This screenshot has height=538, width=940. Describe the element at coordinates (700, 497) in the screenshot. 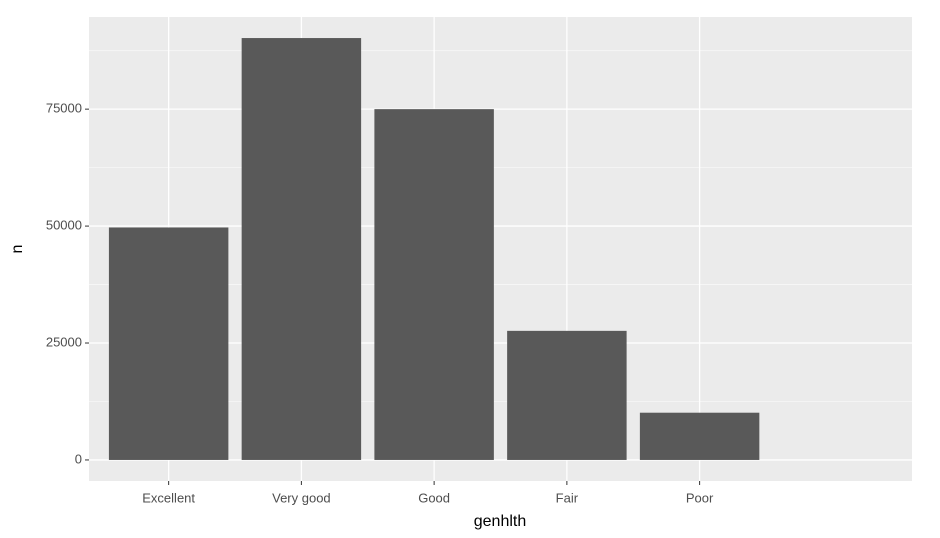

I see `x-tick-label: Poor` at that location.